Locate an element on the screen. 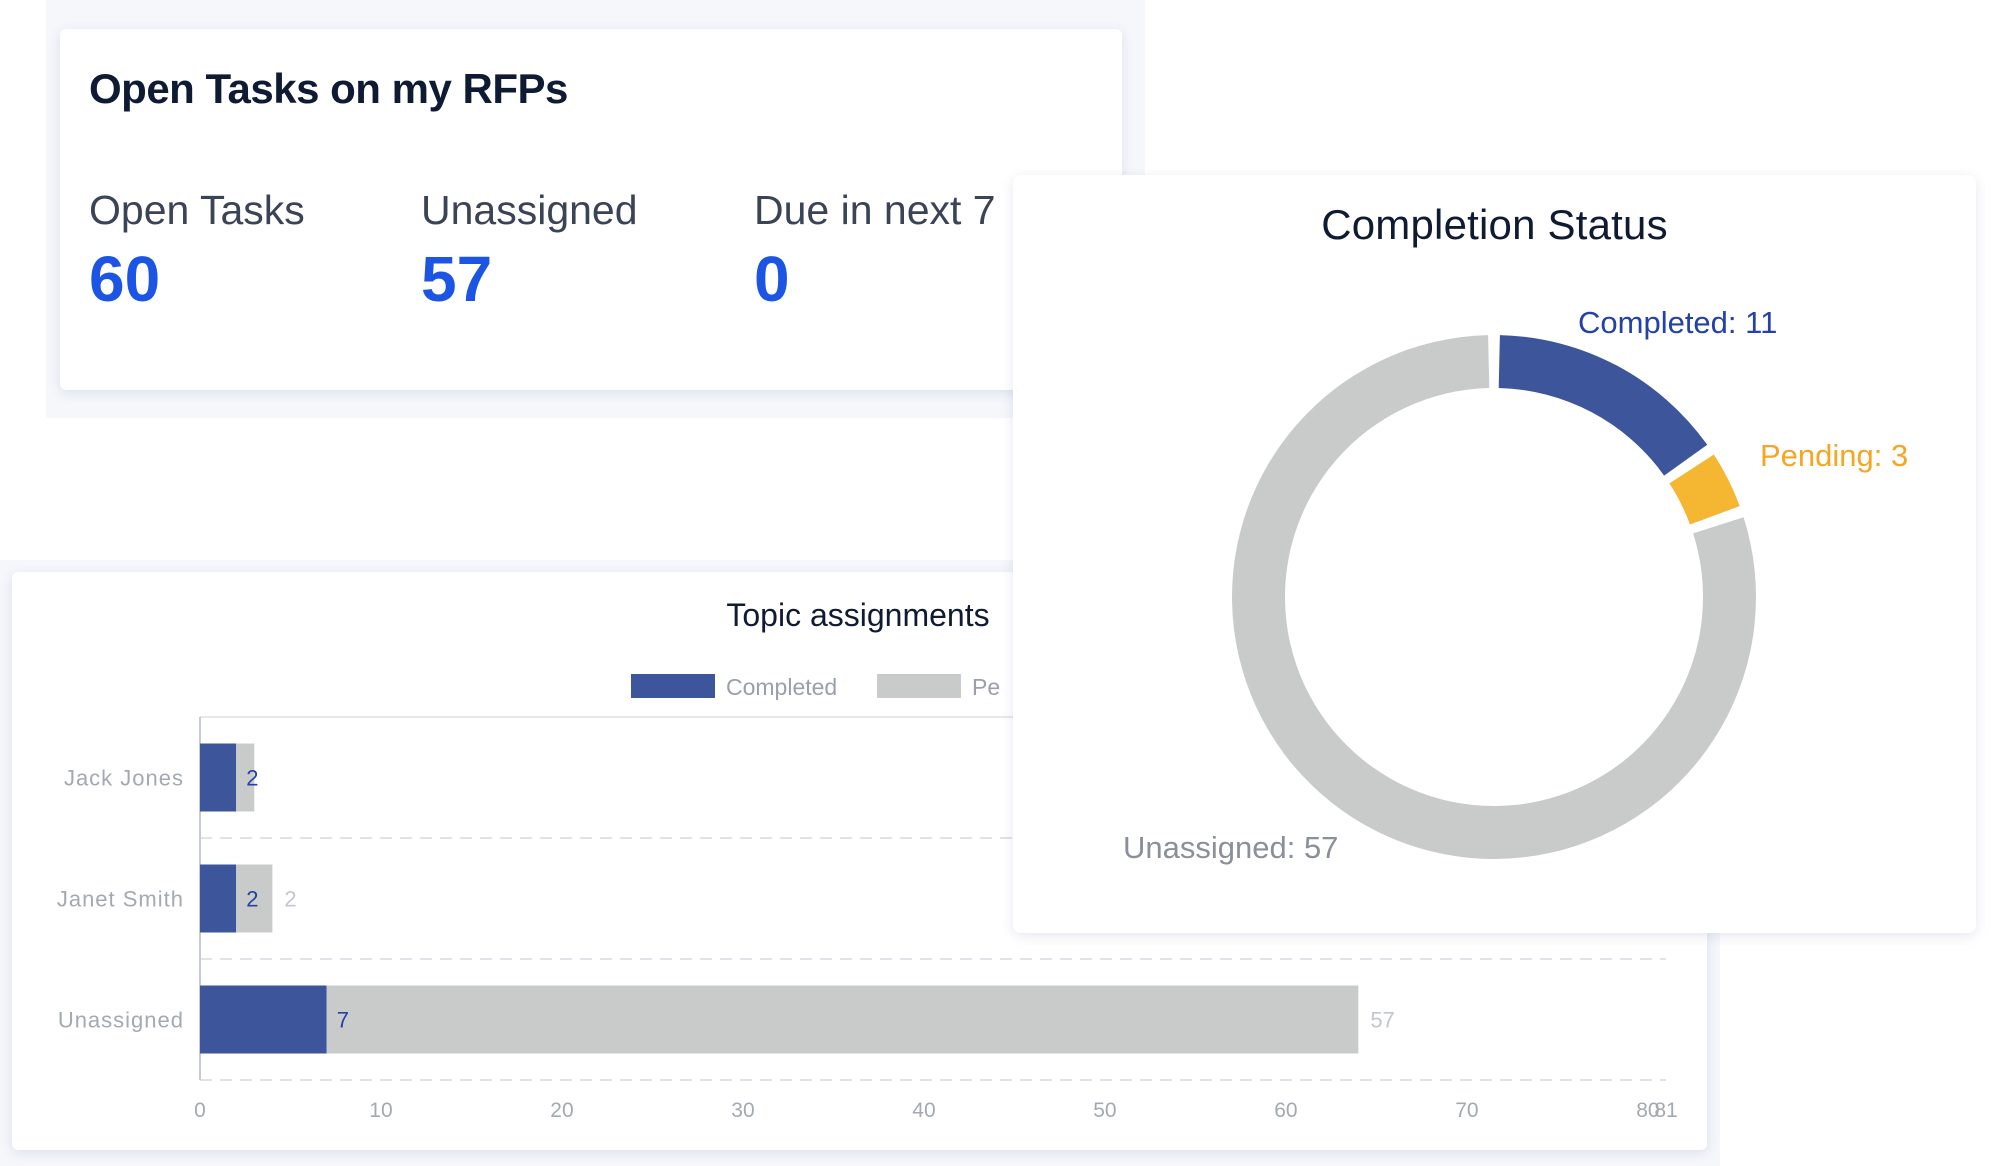 This screenshot has height=1166, width=2000. stat-due-next: Due in next 7 0 is located at coordinates (875, 251).